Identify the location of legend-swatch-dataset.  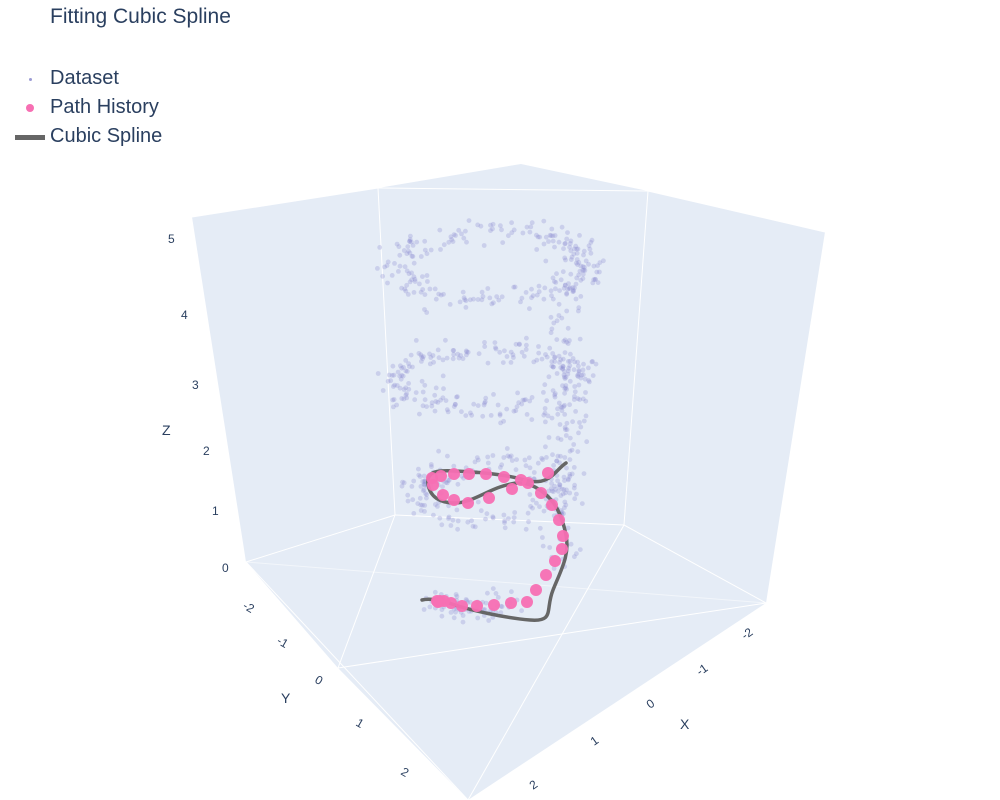
(30, 79).